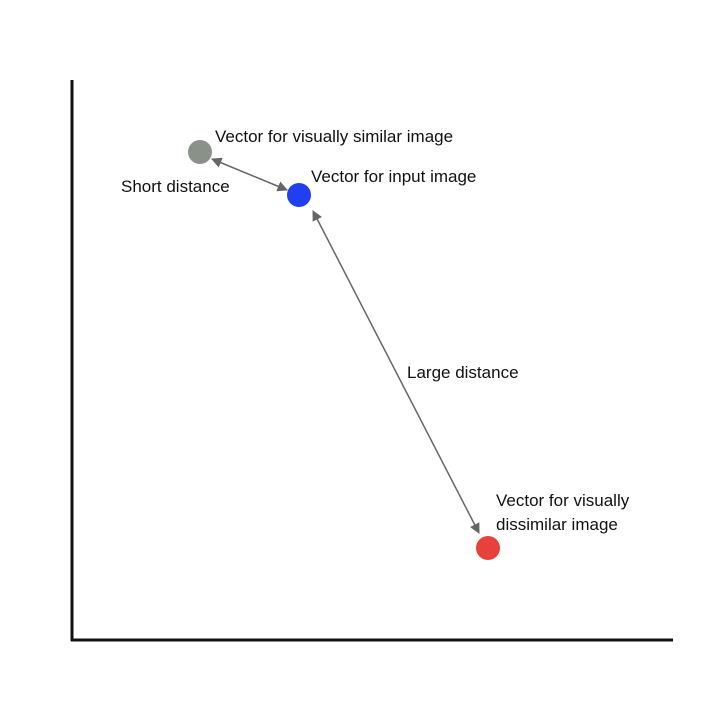 This screenshot has height=714, width=714. Describe the element at coordinates (200, 152) in the screenshot. I see `similar-image-point` at that location.